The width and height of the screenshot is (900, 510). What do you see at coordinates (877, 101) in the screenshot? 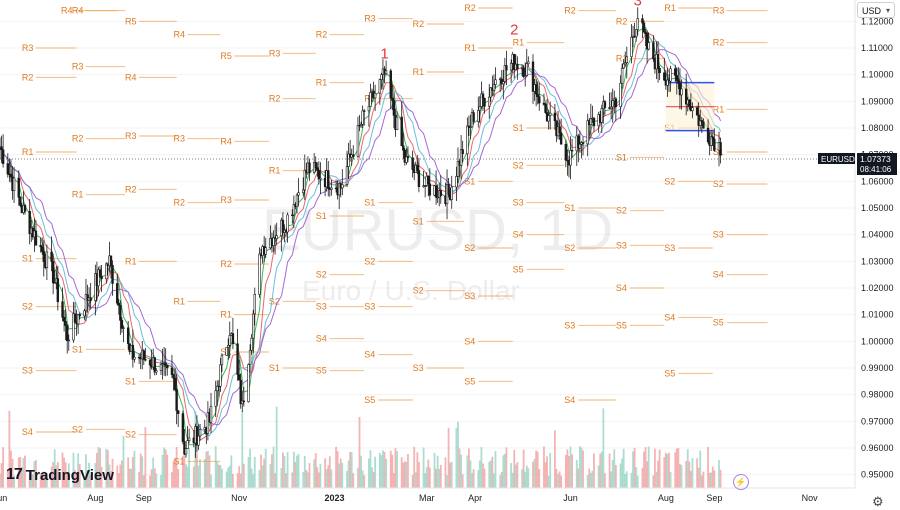
I see `price-tick-label: 1.09000` at bounding box center [877, 101].